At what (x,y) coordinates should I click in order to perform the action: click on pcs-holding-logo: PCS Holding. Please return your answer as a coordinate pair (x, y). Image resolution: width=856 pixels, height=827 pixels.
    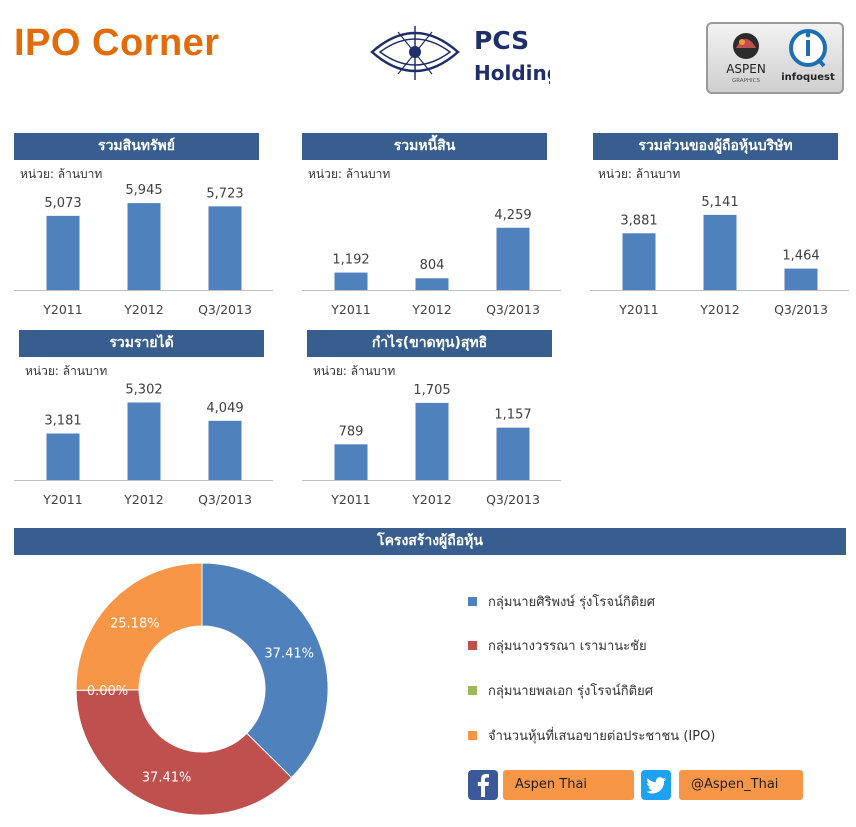
    Looking at the image, I should click on (465, 55).